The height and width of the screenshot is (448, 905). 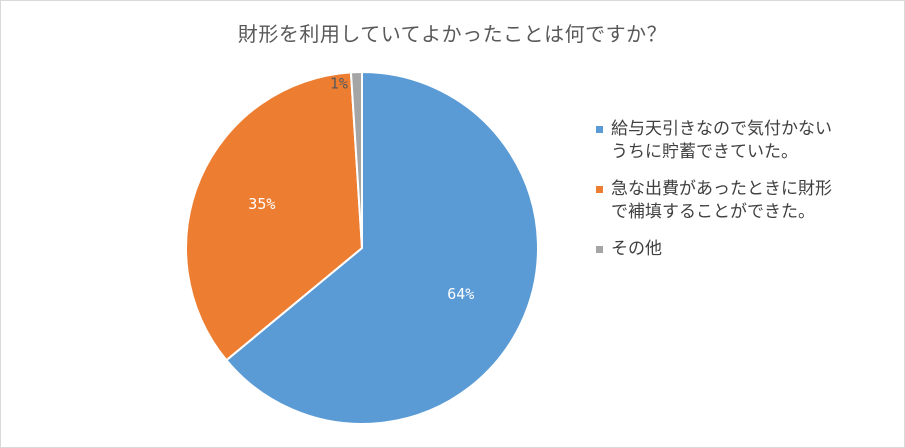 I want to click on pie-slice-emergency-expense, so click(x=274, y=216).